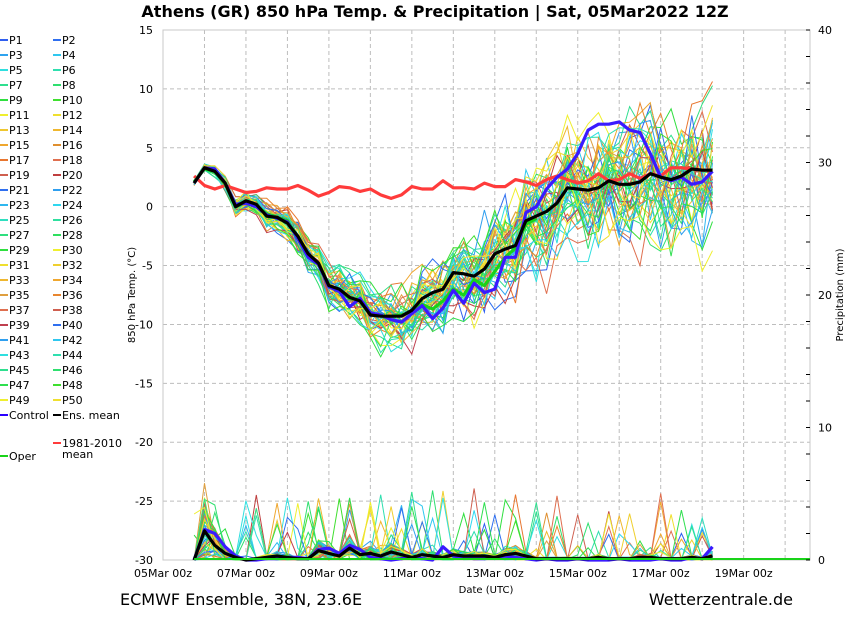  Describe the element at coordinates (146, 89) in the screenshot. I see `y-tick-label: 10` at that location.